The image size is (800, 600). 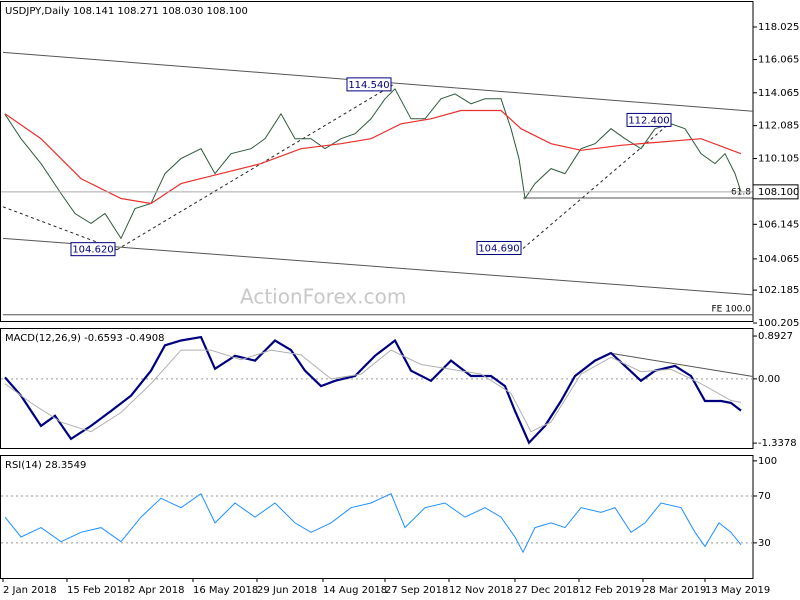 I want to click on x-tick-label: 13 May 2019, so click(x=737, y=590).